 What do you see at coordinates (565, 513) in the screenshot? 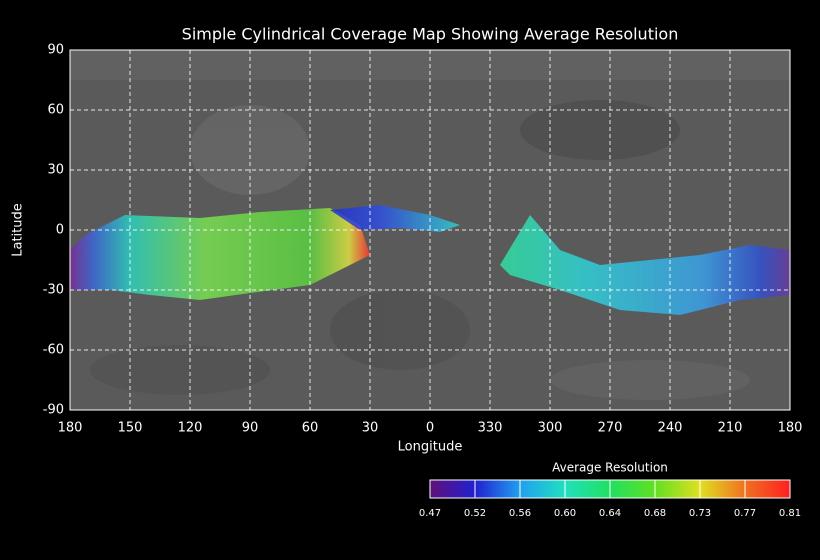
I see `colorbar-tick-label: 0.60` at bounding box center [565, 513].